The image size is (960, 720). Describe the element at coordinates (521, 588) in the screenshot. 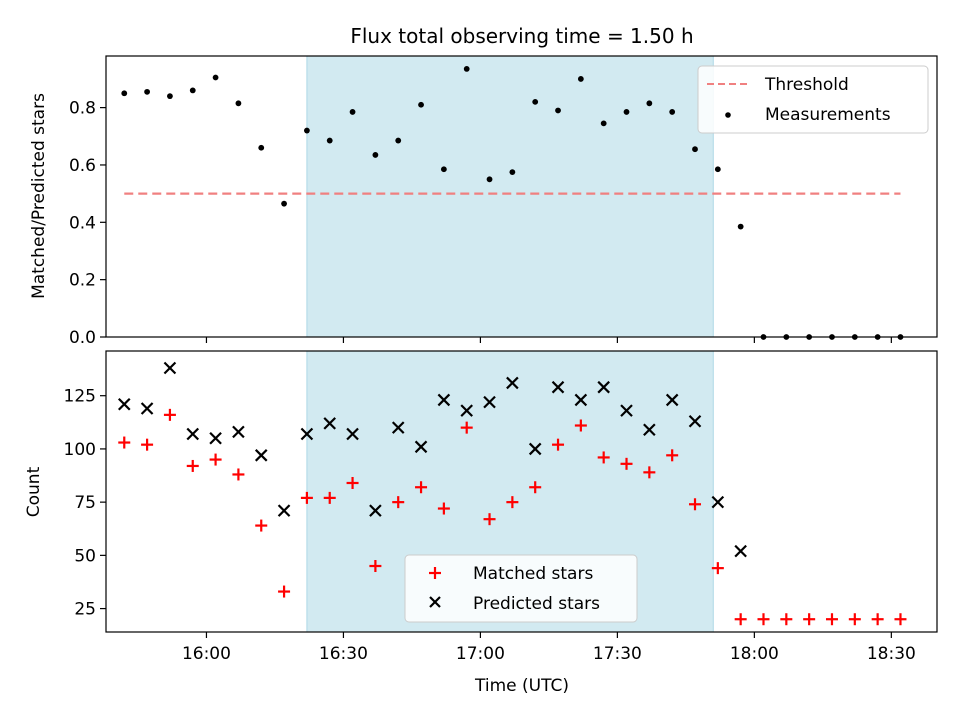

I see `count-panel-legend: Matched stars Predicted stars` at that location.